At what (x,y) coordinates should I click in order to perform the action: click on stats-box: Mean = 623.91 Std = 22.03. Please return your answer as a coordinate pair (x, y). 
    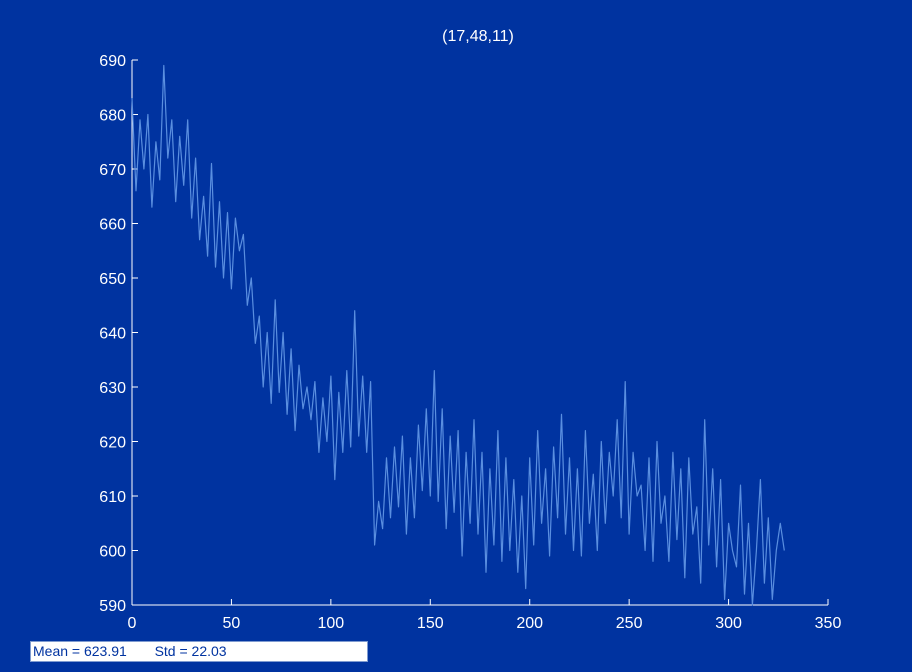
    Looking at the image, I should click on (199, 651).